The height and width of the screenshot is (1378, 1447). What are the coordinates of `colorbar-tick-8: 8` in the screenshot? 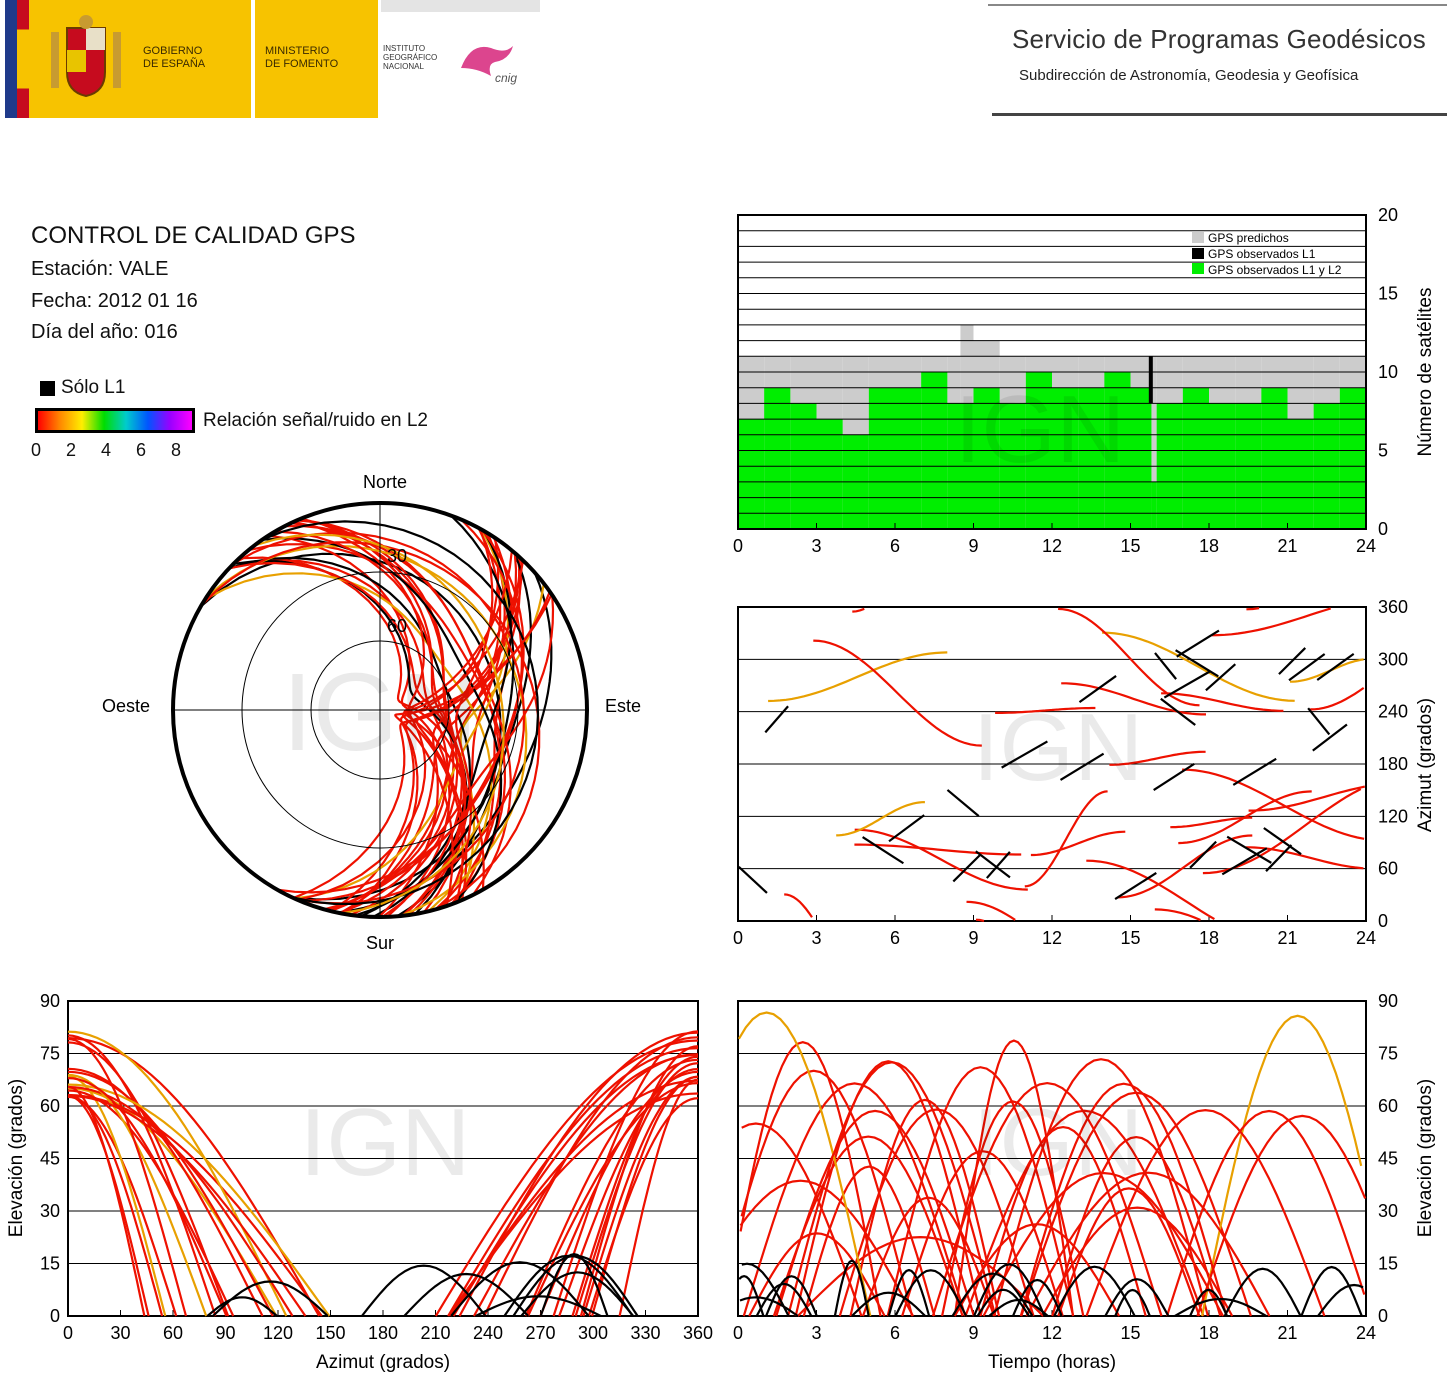 It's located at (176, 450).